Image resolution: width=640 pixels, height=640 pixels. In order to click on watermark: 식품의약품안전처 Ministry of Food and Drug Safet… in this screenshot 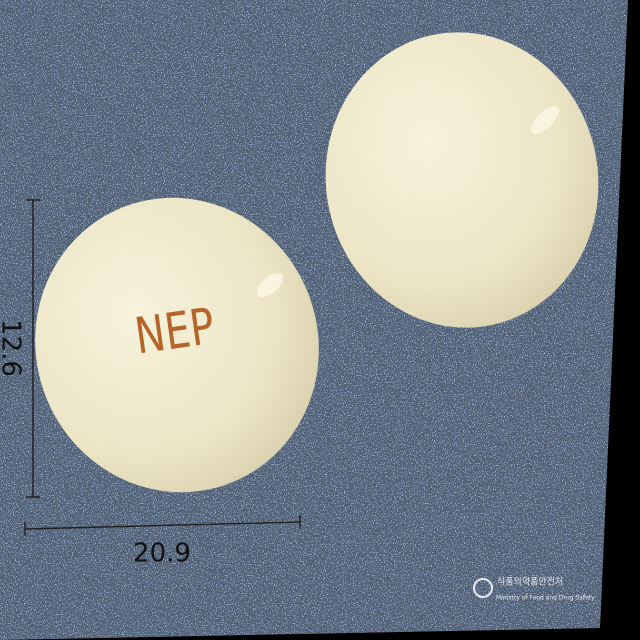, I will do `click(534, 589)`.